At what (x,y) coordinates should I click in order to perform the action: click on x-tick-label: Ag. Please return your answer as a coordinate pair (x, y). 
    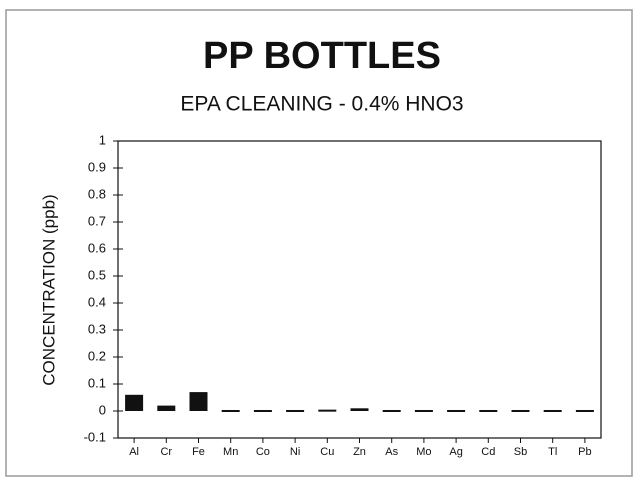
    Looking at the image, I should click on (455, 452).